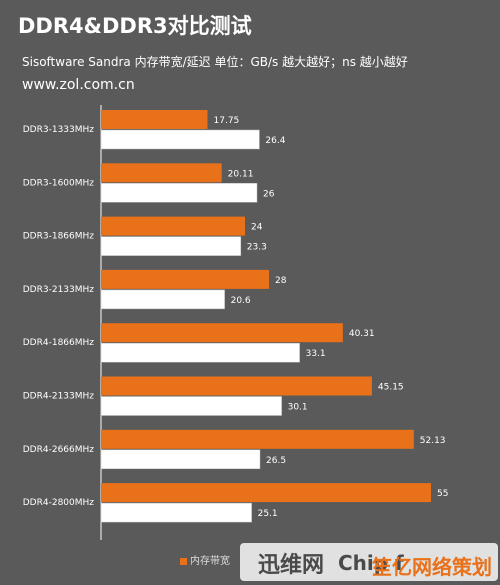 This screenshot has width=500, height=585. What do you see at coordinates (298, 408) in the screenshot?
I see `data-label: 30.1` at bounding box center [298, 408].